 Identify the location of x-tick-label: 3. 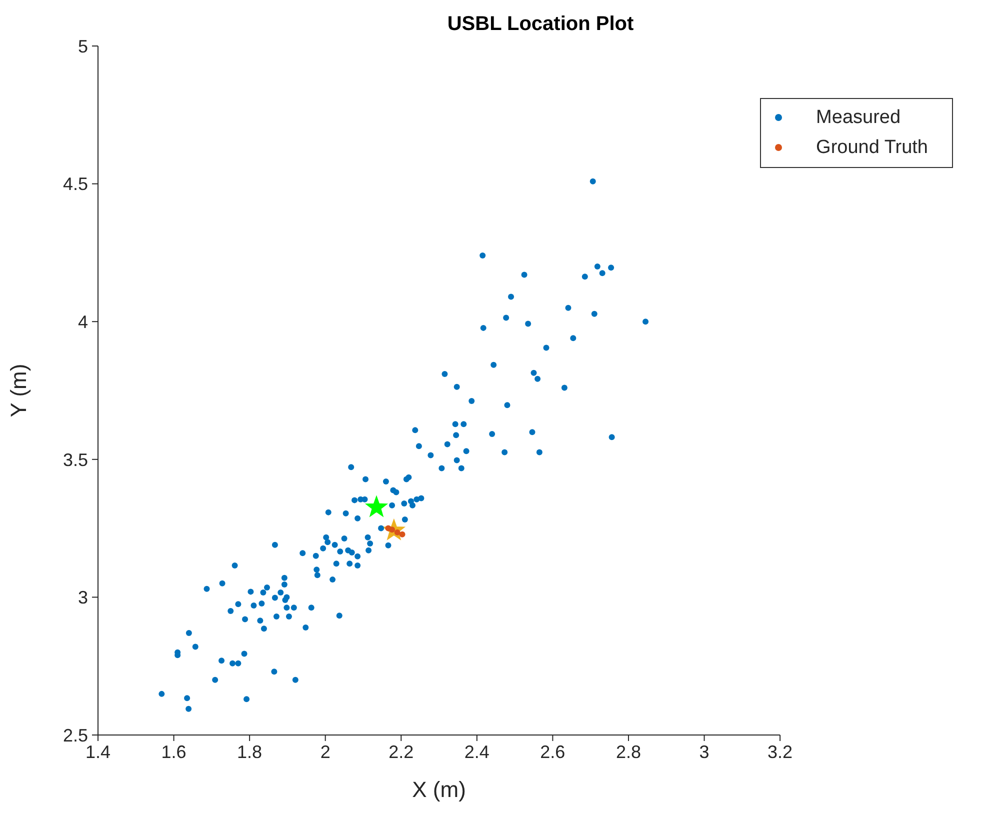
(704, 752).